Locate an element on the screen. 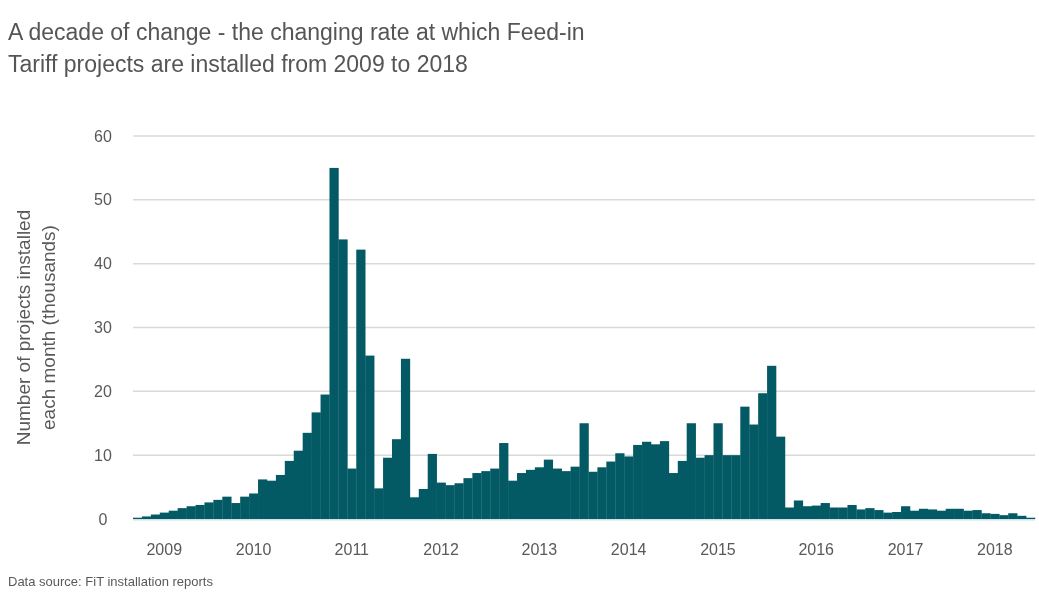 Image resolution: width=1039 pixels, height=596 pixels. x-tick-label: 2015 is located at coordinates (718, 549).